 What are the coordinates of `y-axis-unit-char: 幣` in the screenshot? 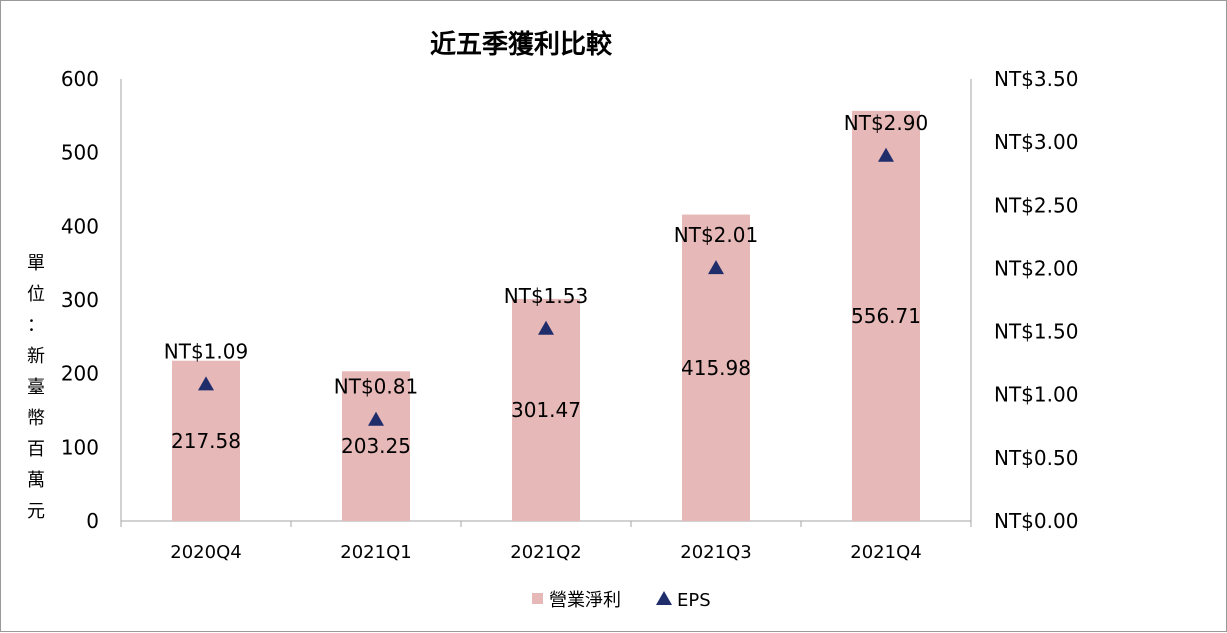 It's located at (36, 418).